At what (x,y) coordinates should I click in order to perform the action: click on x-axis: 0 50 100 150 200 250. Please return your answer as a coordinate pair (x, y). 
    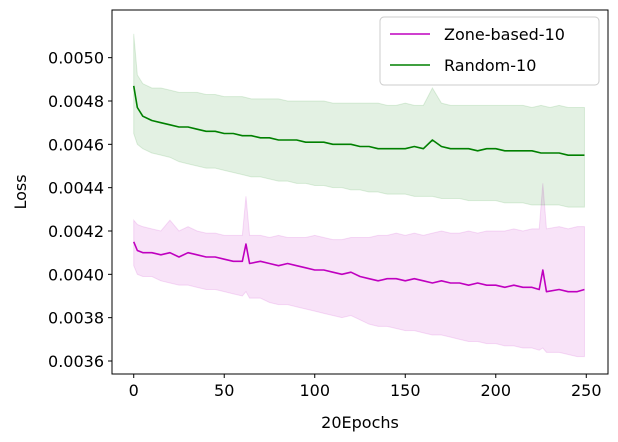
    Looking at the image, I should click on (365, 387).